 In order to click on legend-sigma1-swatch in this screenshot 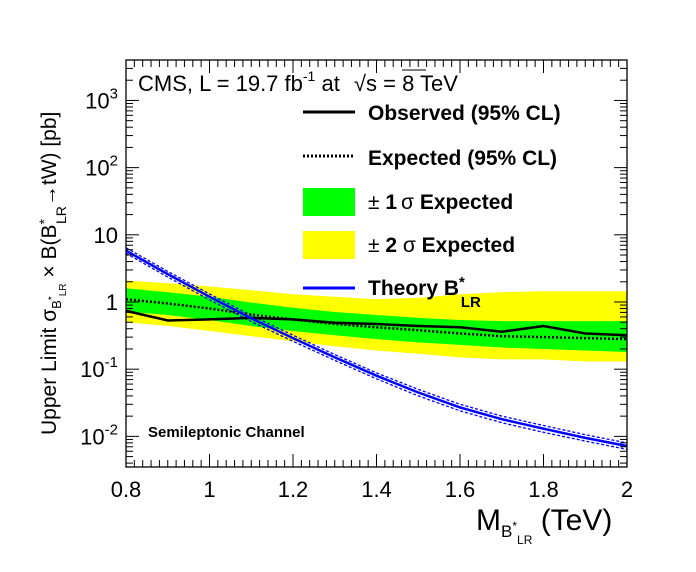, I will do `click(329, 202)`.